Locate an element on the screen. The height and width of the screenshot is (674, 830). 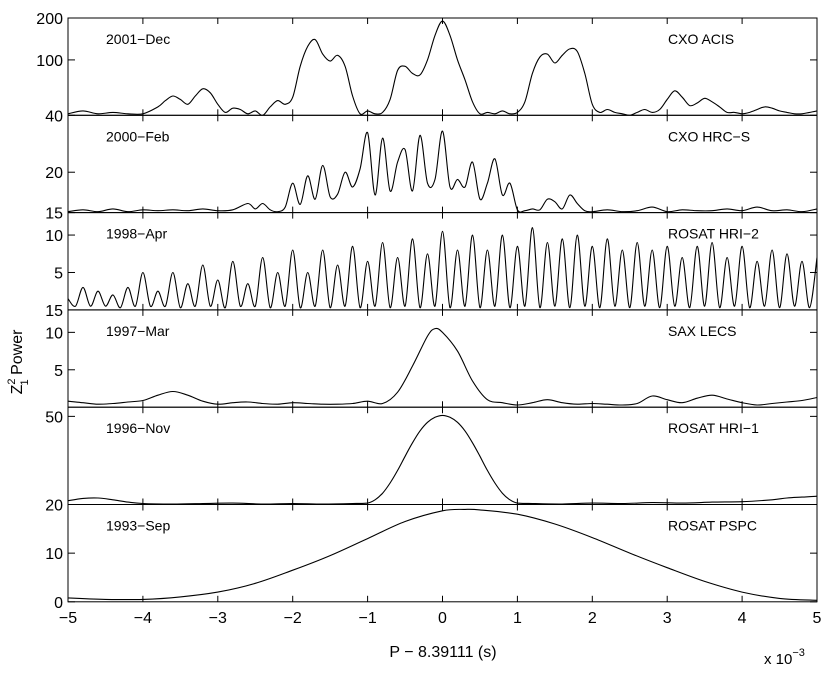
x-axis-label: P − 8.39111 (s) is located at coordinates (442, 652).